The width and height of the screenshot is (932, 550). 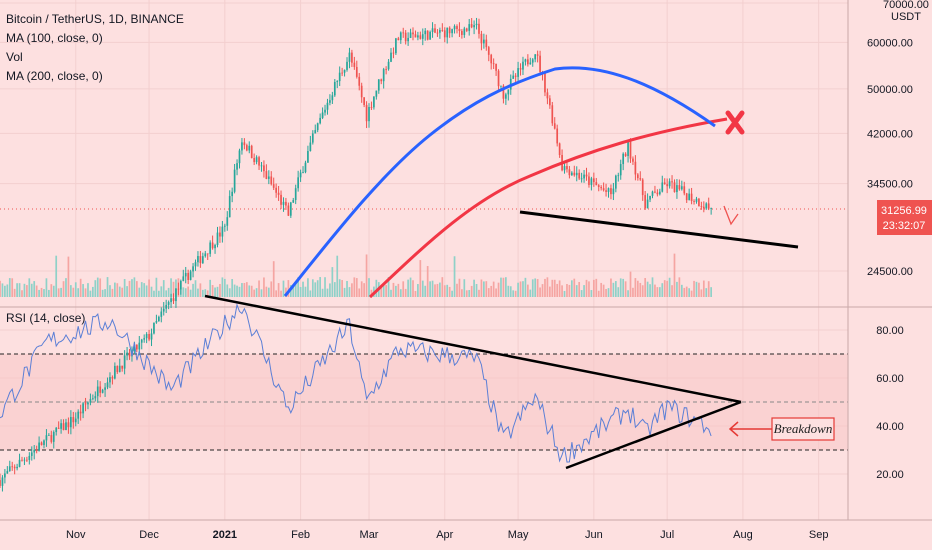 I want to click on time-tick-label: Sep, so click(x=819, y=535).